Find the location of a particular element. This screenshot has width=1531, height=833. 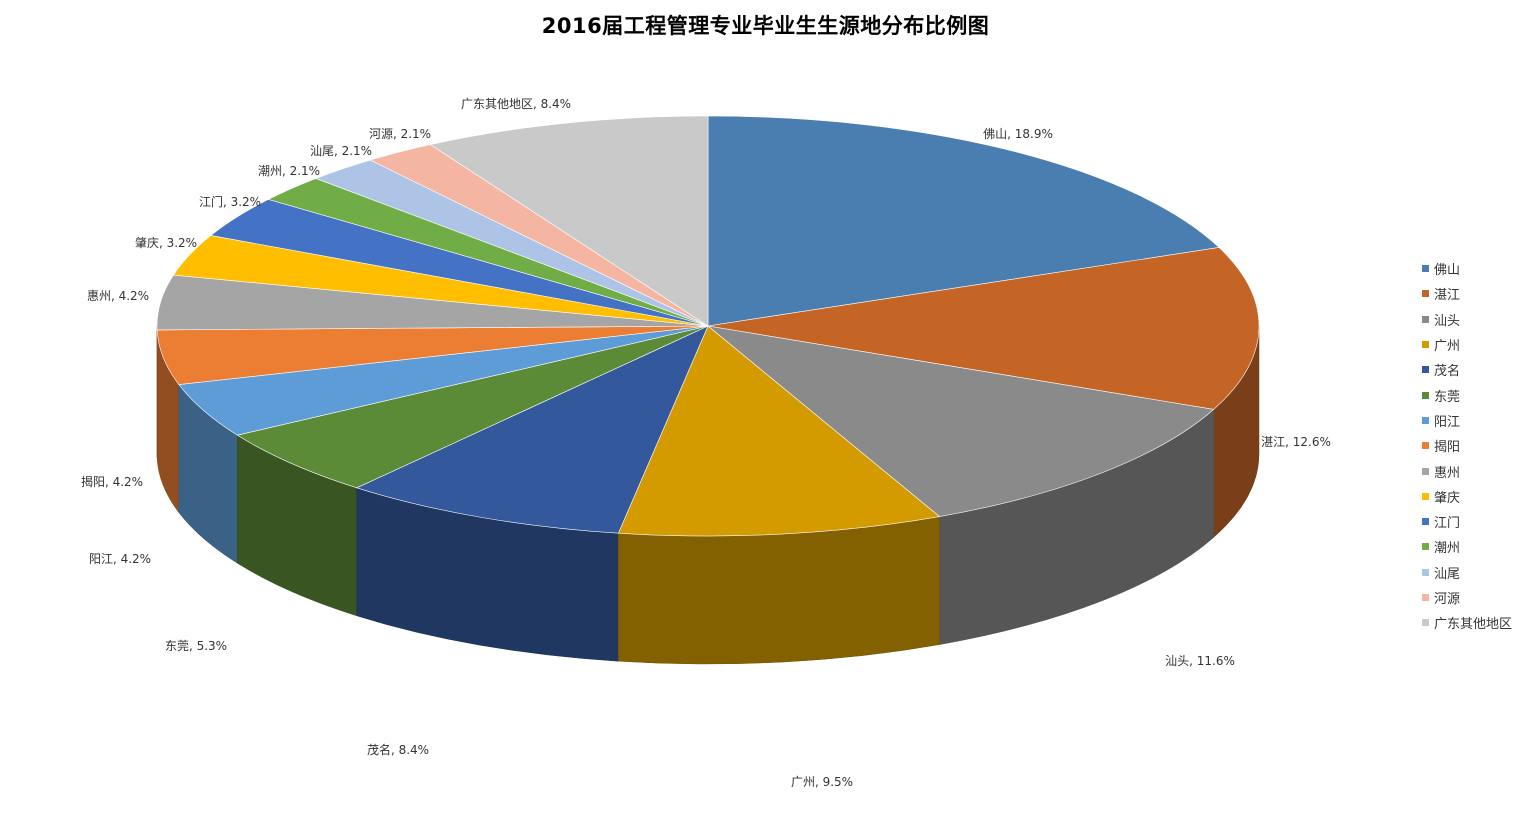

legend-label: 东莞 is located at coordinates (1447, 397).